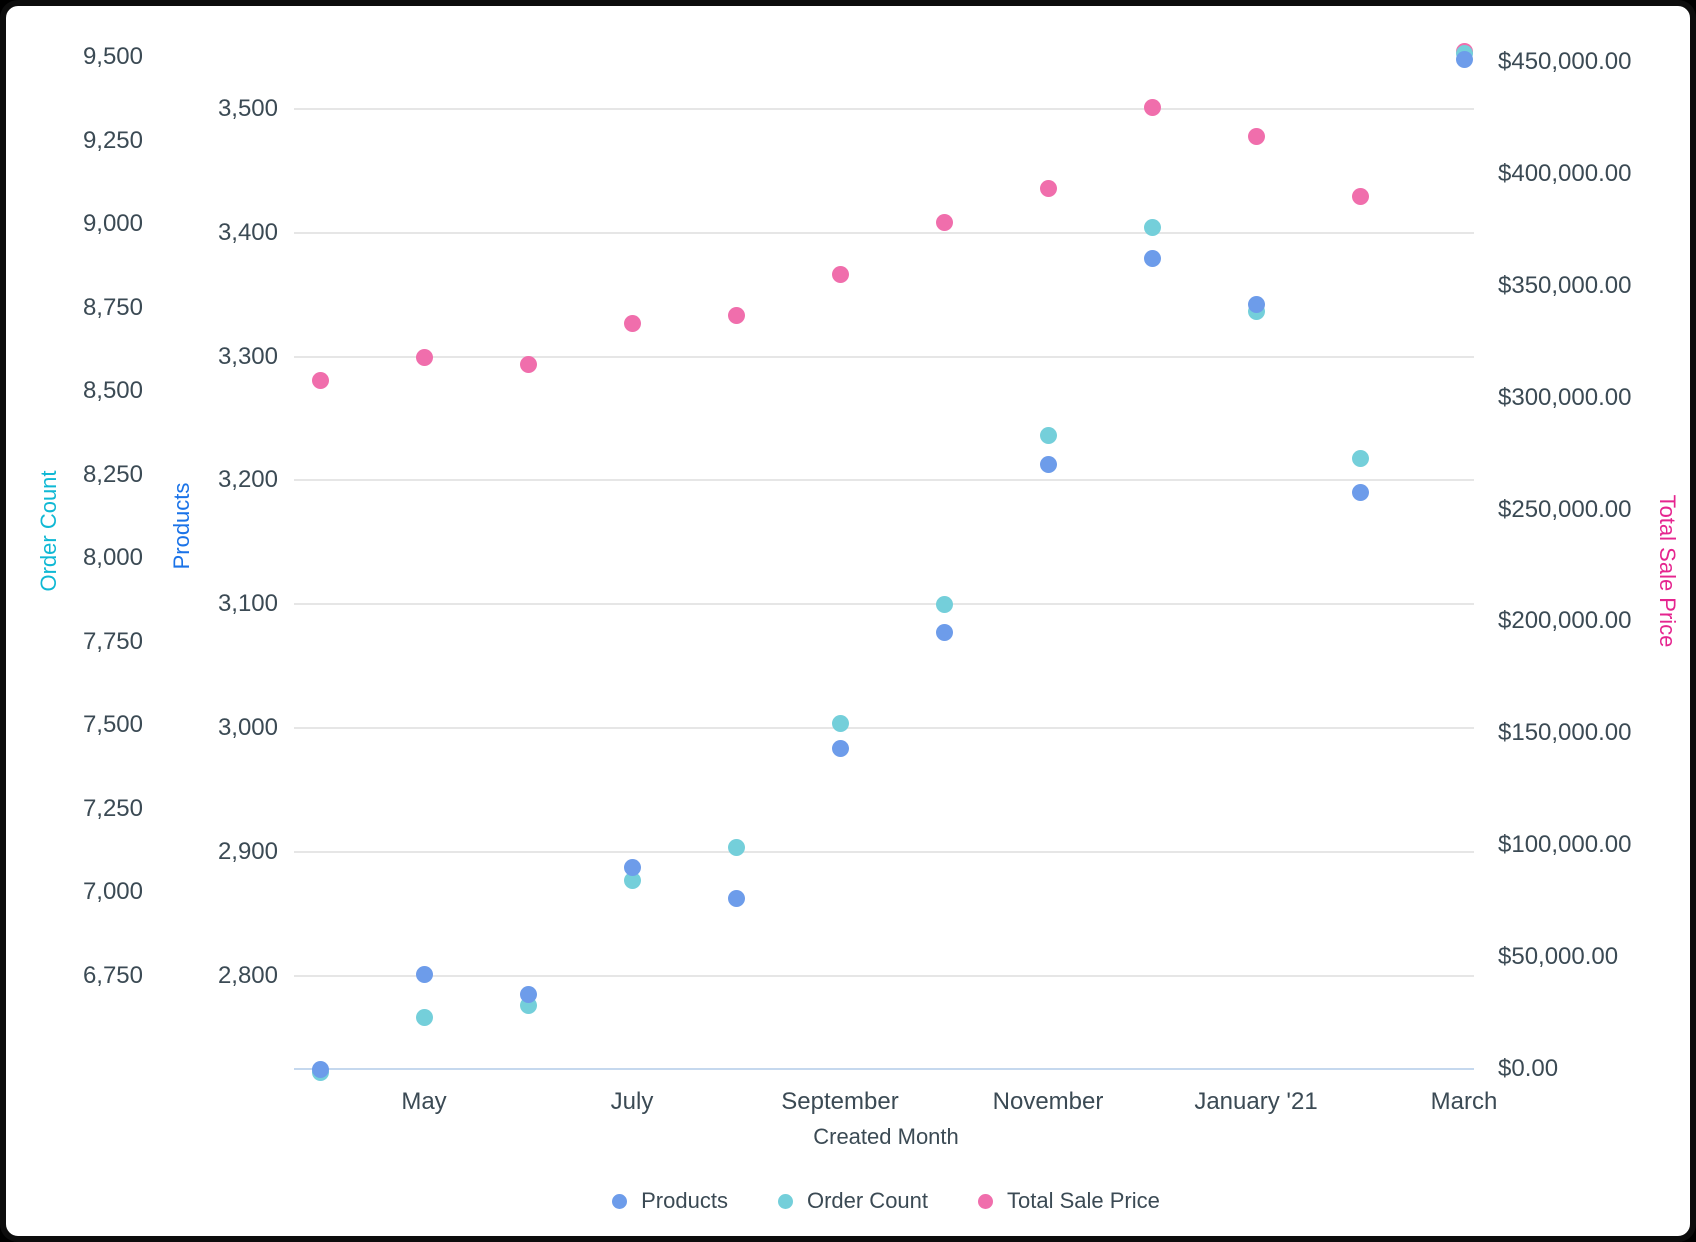 Image resolution: width=1696 pixels, height=1242 pixels. Describe the element at coordinates (247, 108) in the screenshot. I see `y-tick-products: 3,500` at that location.